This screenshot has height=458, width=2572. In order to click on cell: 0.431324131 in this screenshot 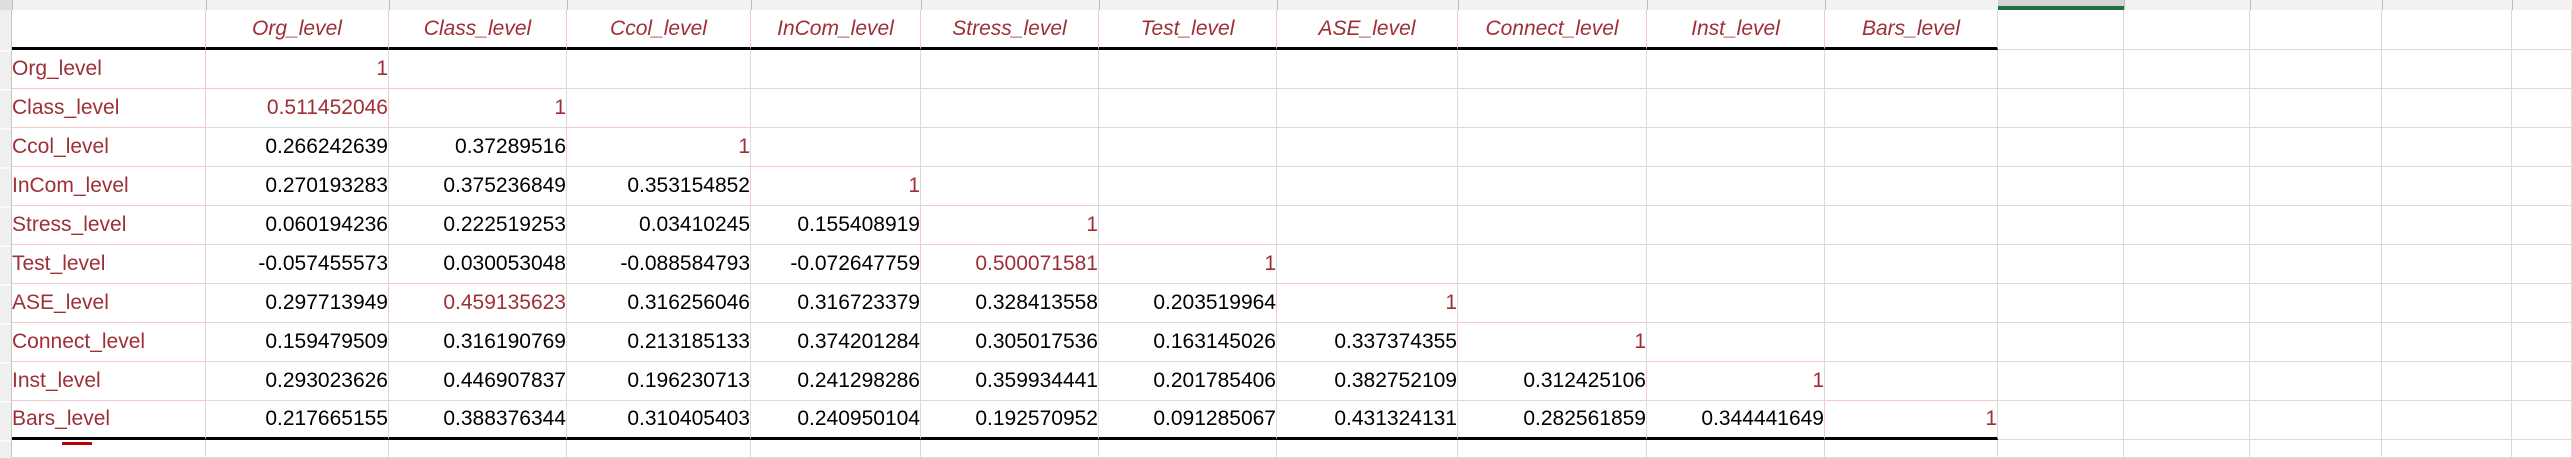, I will do `click(1367, 420)`.